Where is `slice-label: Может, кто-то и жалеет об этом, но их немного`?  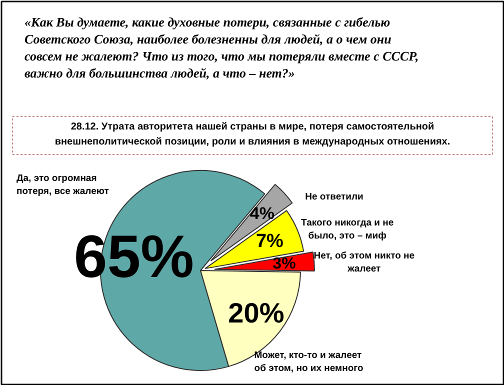
slice-label: Может, кто-то и жалеет об этом, но их немного is located at coordinates (309, 362).